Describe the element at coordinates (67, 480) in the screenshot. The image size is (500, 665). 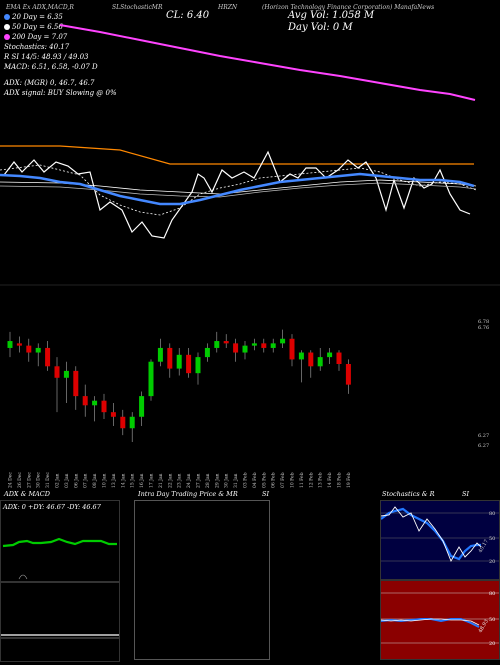
I see `date-tick-label: 03 Jan` at that location.